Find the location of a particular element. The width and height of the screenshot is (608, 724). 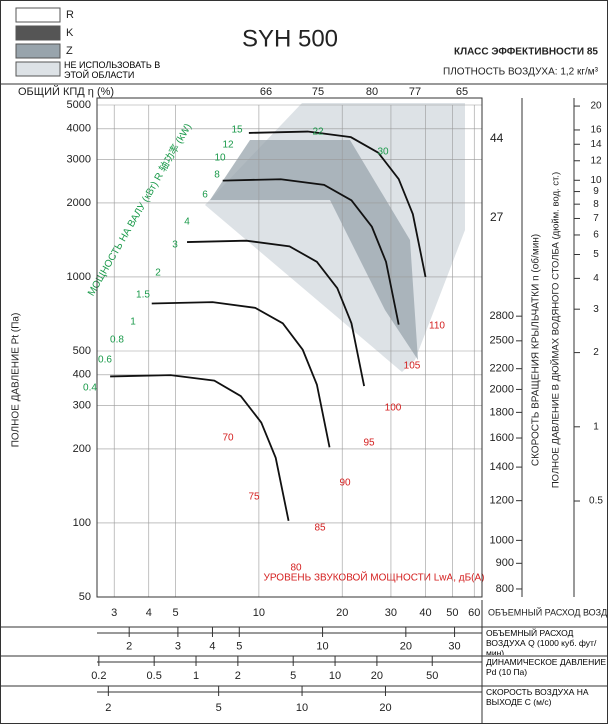

scale-label-box: ДИНАМИЧЕСКОЕ ДАВЛЕНИЕ Pd (10 Па) is located at coordinates (546, 667).